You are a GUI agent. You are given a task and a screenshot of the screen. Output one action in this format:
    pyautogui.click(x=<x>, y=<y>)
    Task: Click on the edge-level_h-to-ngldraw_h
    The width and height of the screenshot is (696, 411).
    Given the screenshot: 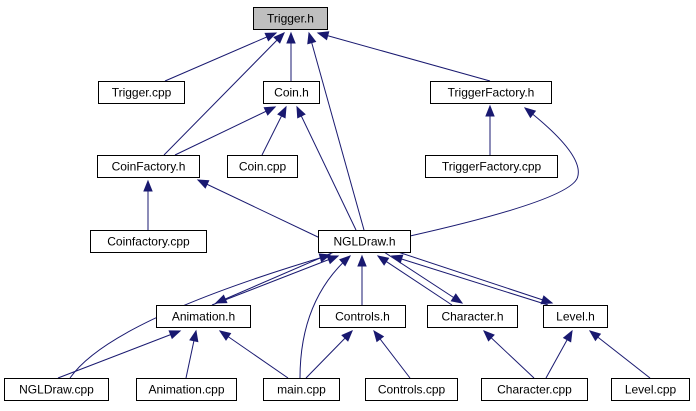 What is the action you would take?
    pyautogui.click(x=469, y=280)
    